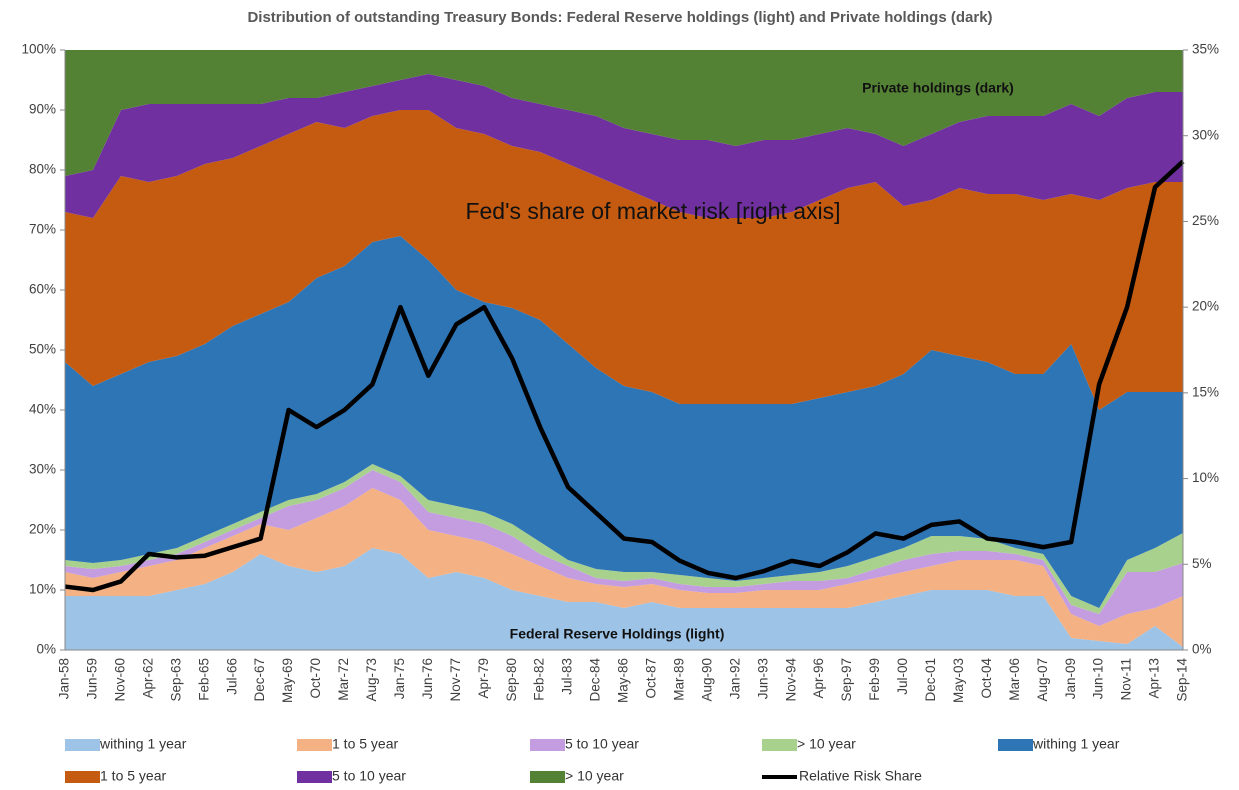  What do you see at coordinates (938, 88) in the screenshot?
I see `annotation: Private holdings (dark)` at bounding box center [938, 88].